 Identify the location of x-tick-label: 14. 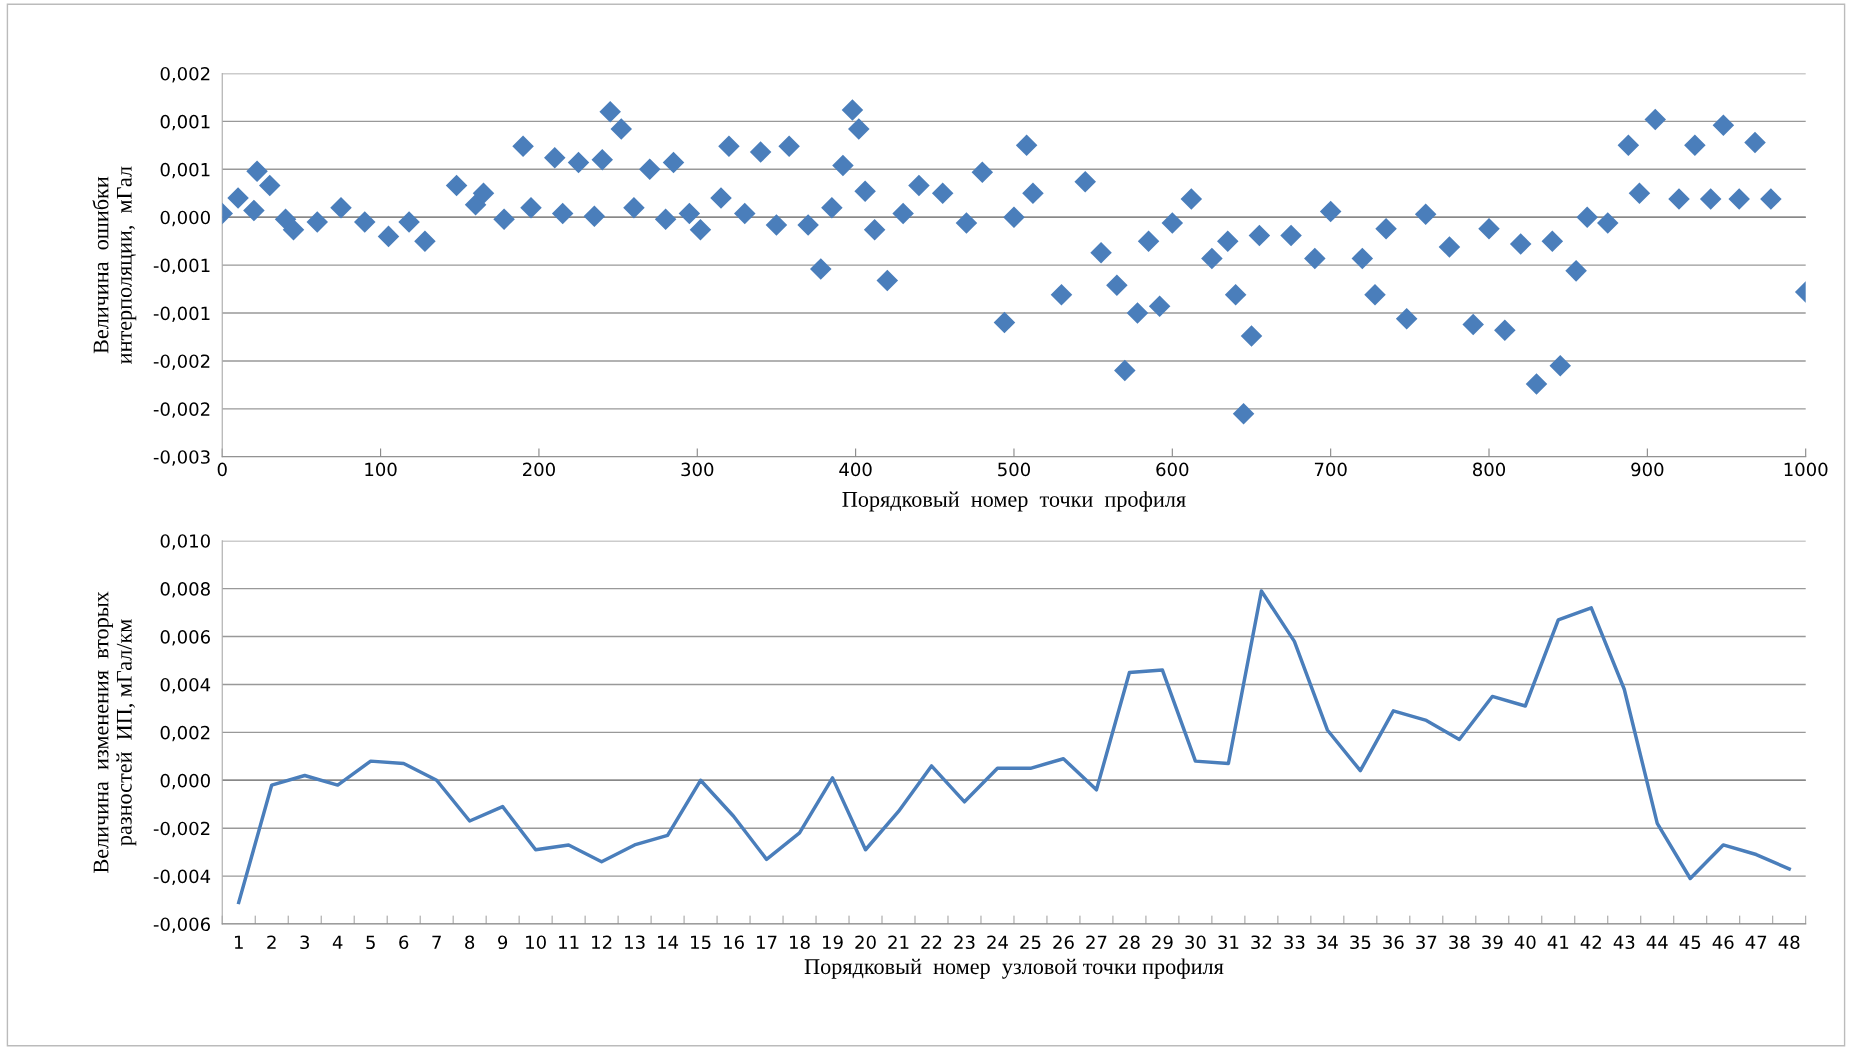
(668, 942).